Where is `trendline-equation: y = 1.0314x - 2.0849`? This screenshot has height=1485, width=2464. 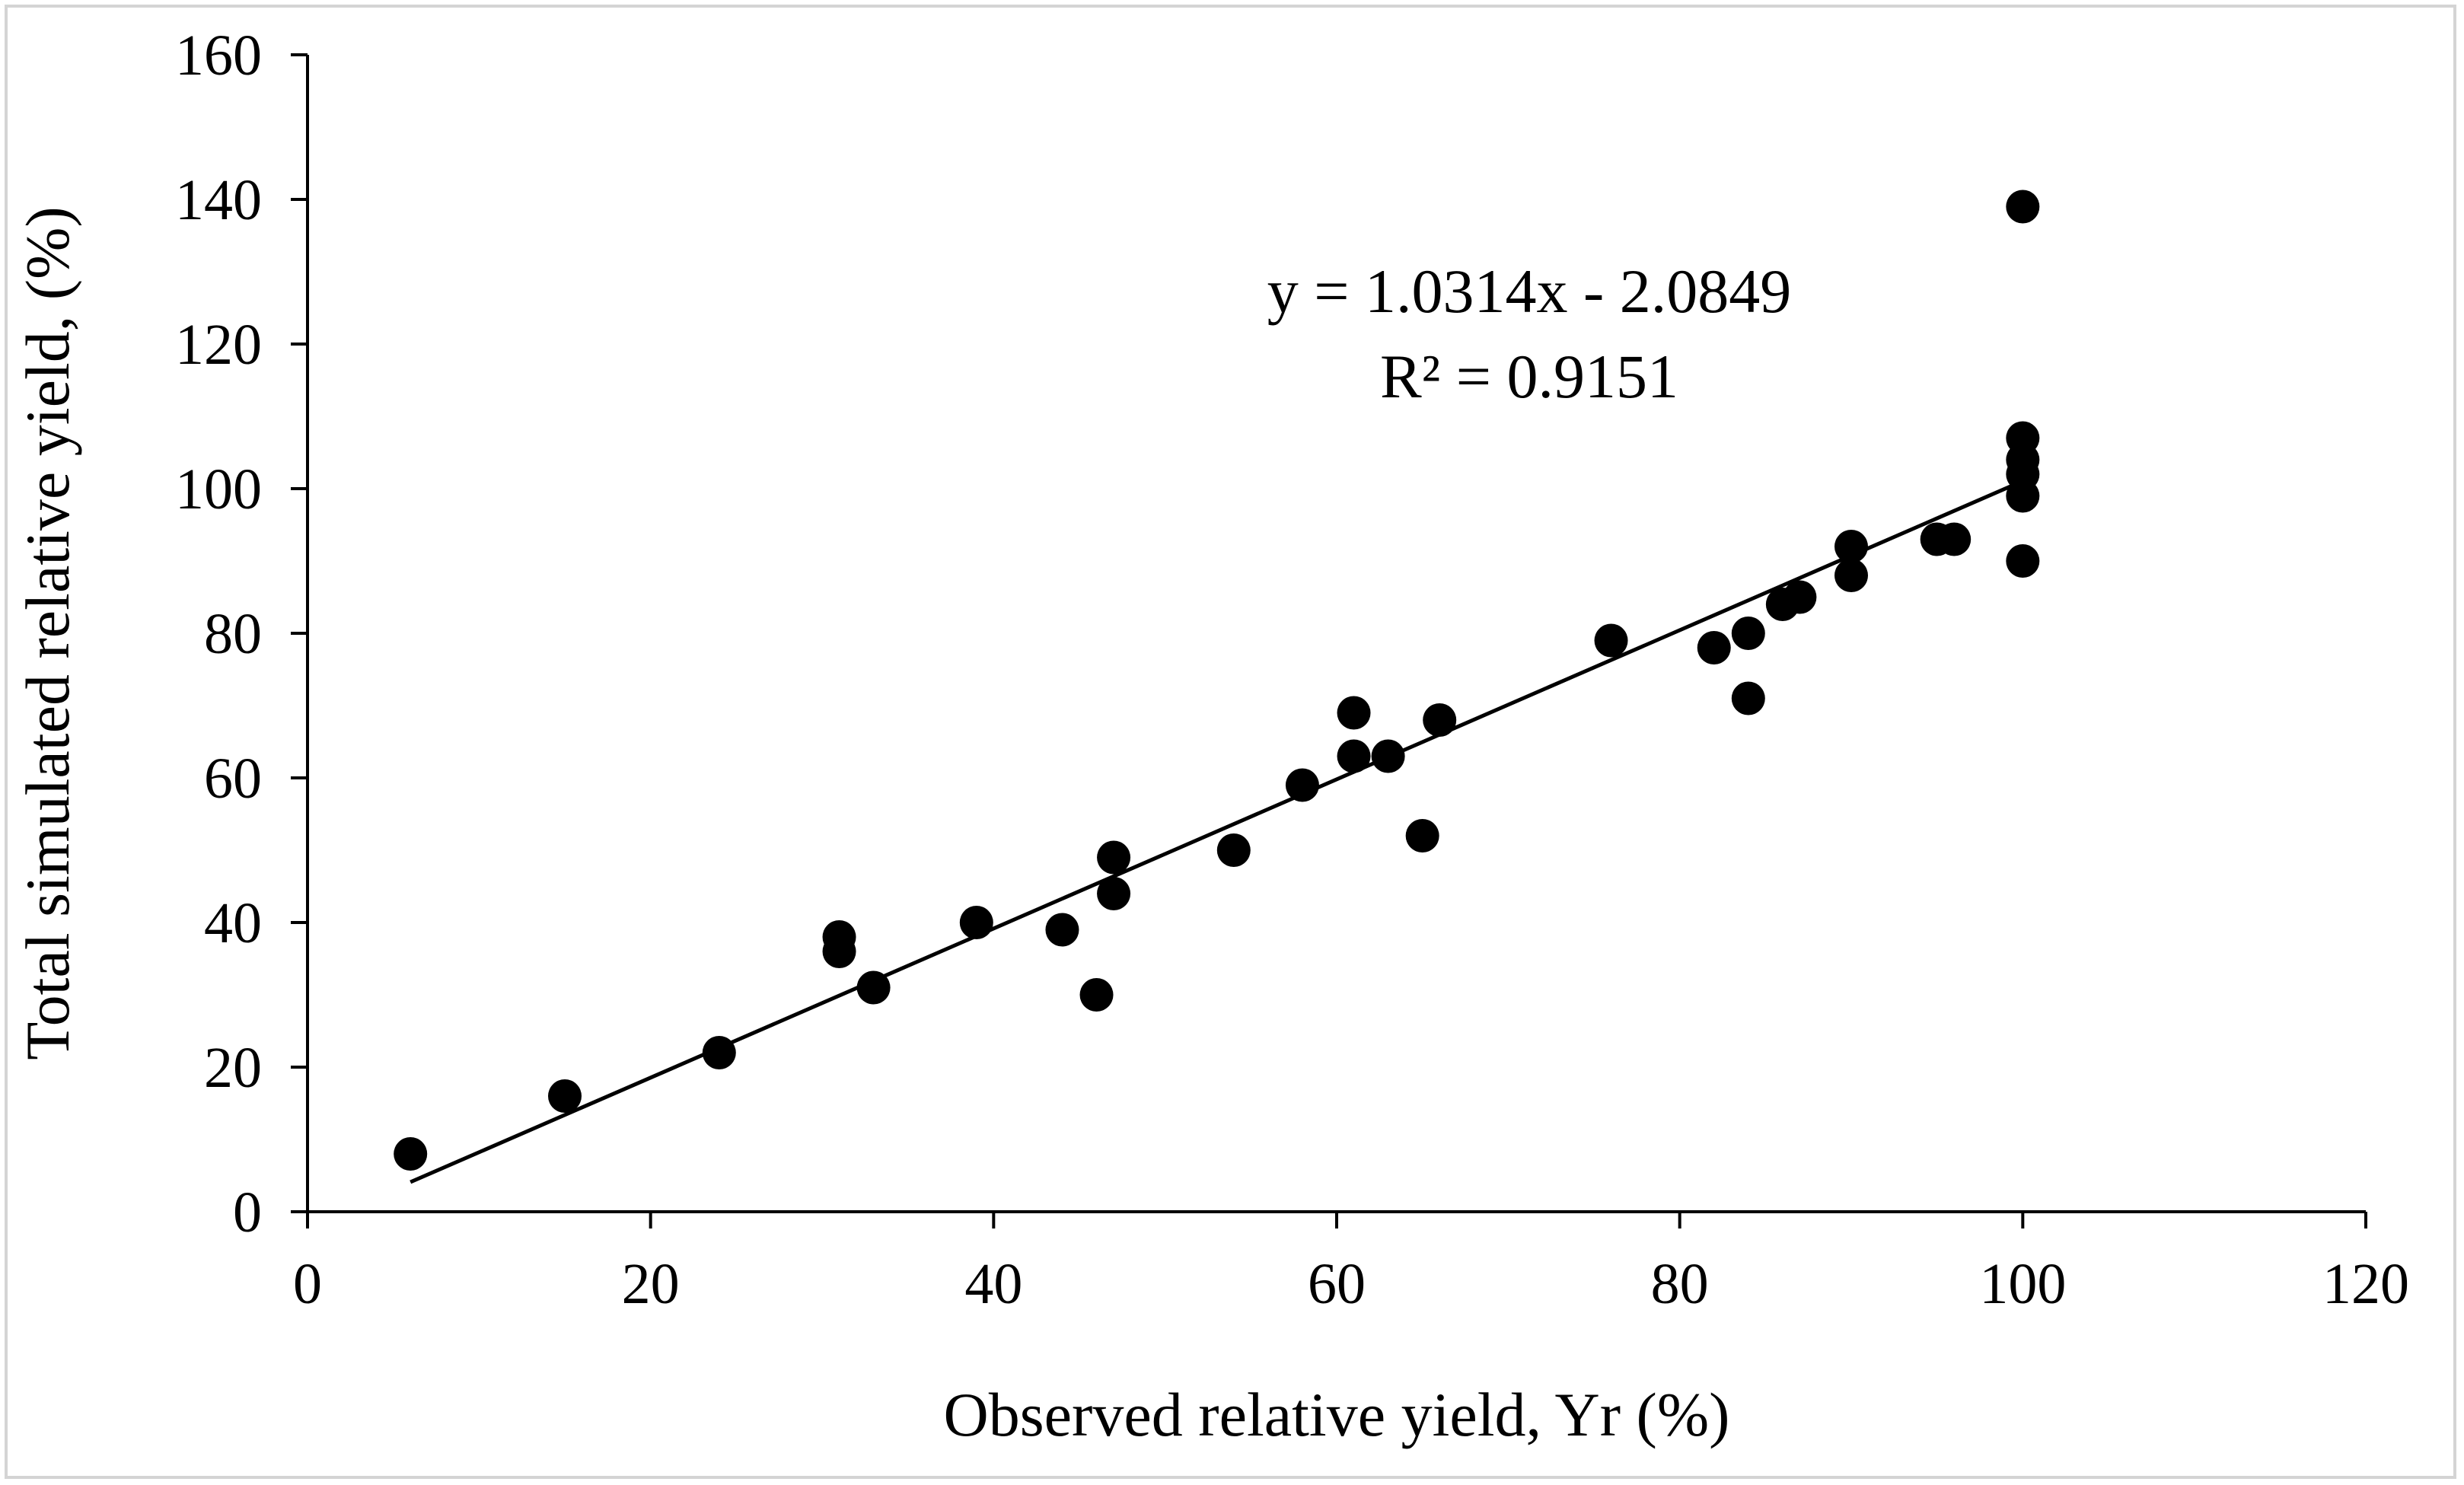 trendline-equation: y = 1.0314x - 2.0849 is located at coordinates (1530, 291).